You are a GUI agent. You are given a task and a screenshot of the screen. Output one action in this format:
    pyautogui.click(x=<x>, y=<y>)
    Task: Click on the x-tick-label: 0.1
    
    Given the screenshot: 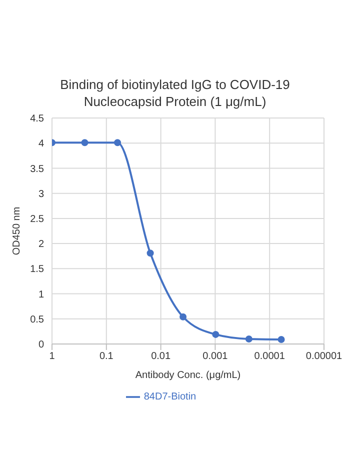 What is the action you would take?
    pyautogui.click(x=106, y=356)
    